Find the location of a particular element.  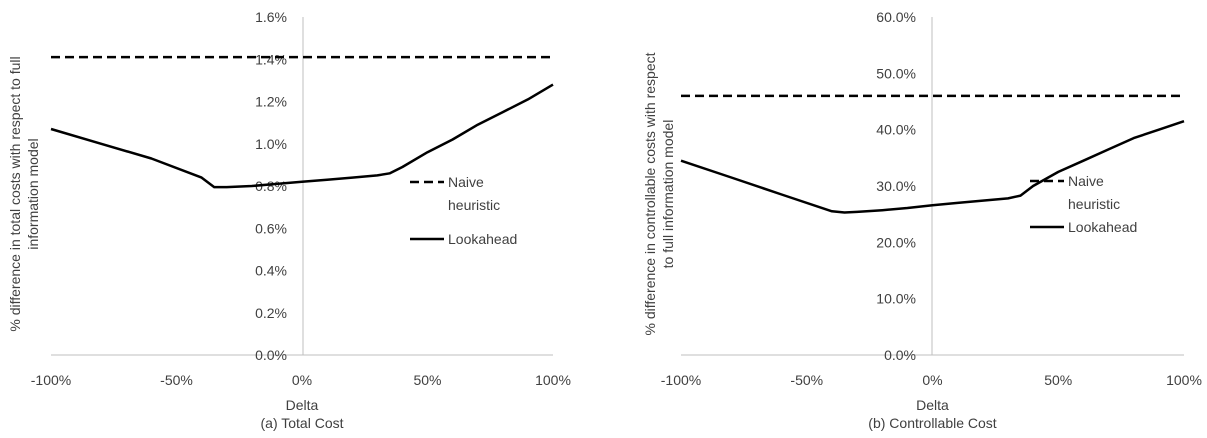

y-tick-label: 0.6% is located at coordinates (271, 228).